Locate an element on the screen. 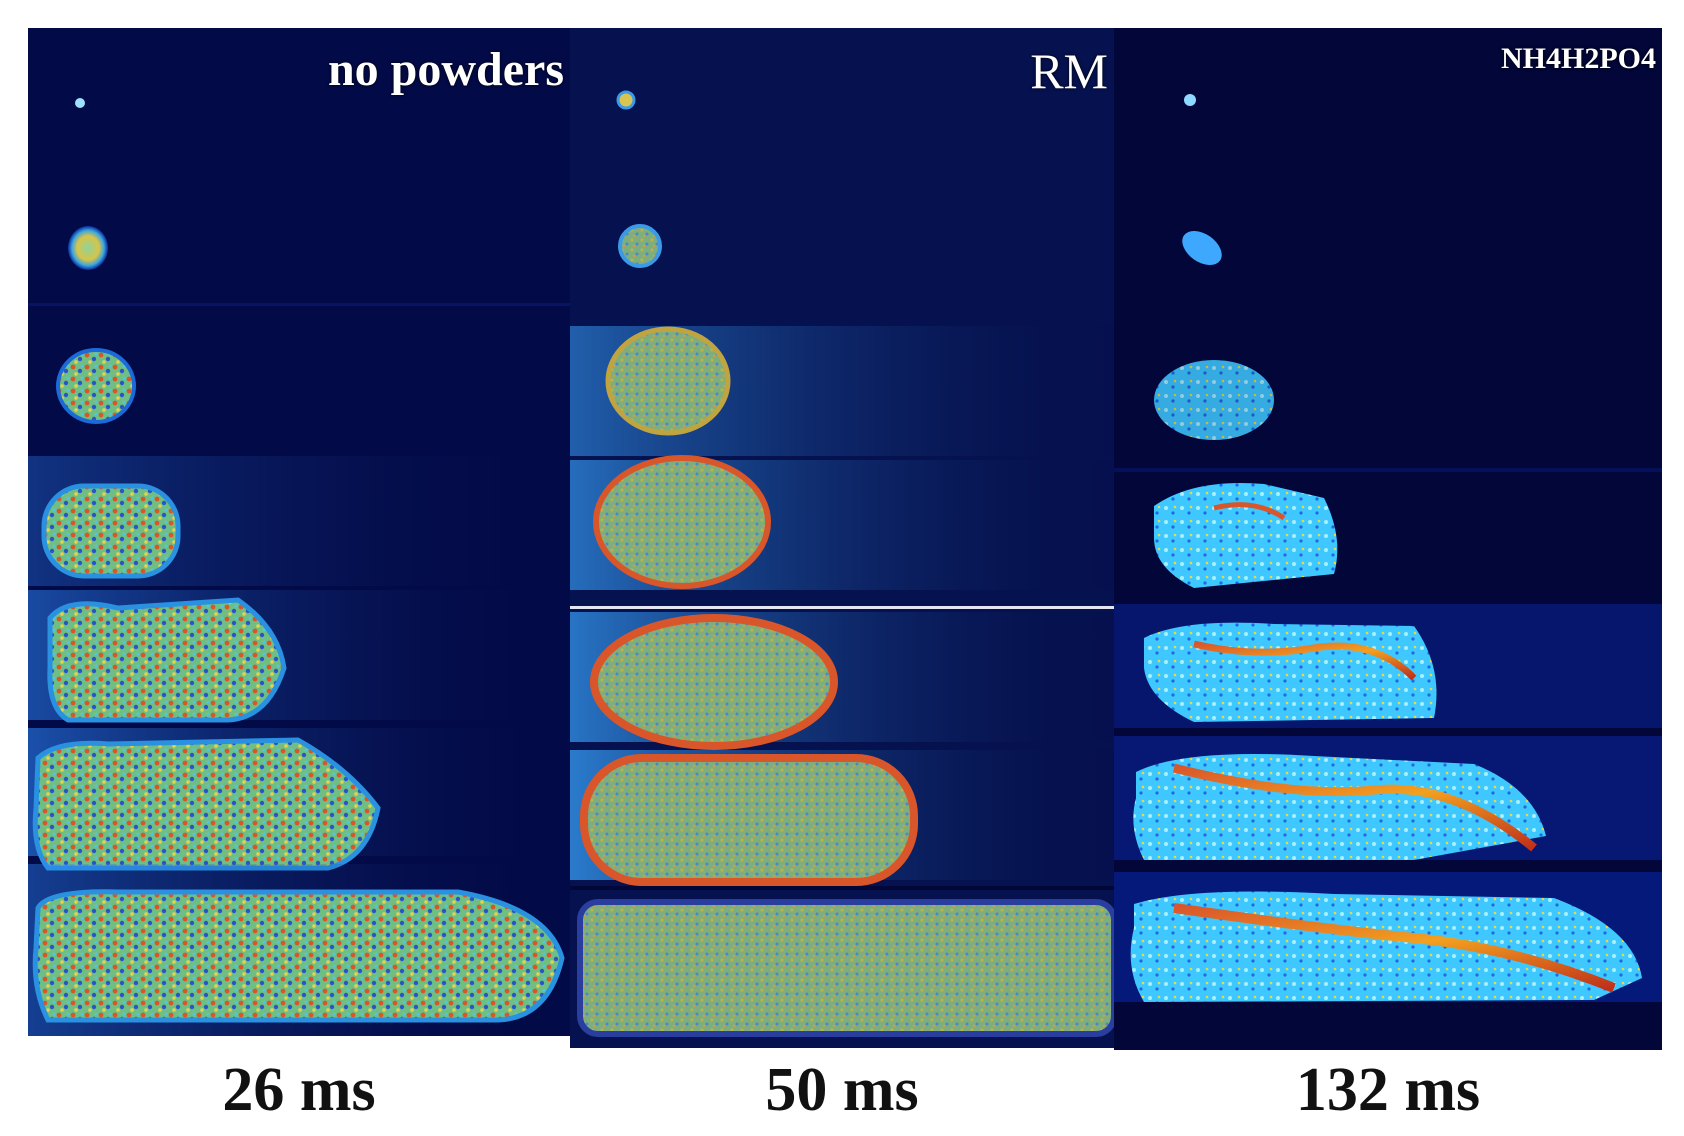 The height and width of the screenshot is (1136, 1684). panel-title: NH4H2PO4 is located at coordinates (1578, 58).